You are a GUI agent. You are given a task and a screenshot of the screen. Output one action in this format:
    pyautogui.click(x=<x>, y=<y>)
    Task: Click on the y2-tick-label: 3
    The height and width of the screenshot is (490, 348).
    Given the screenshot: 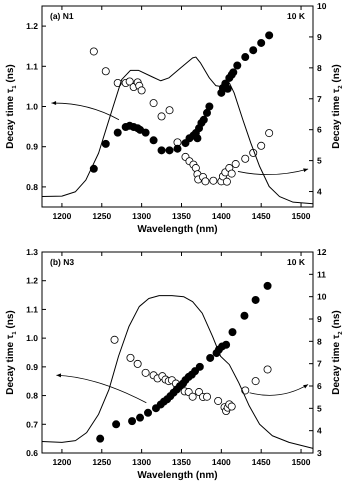 What is the action you would take?
    pyautogui.click(x=319, y=453)
    